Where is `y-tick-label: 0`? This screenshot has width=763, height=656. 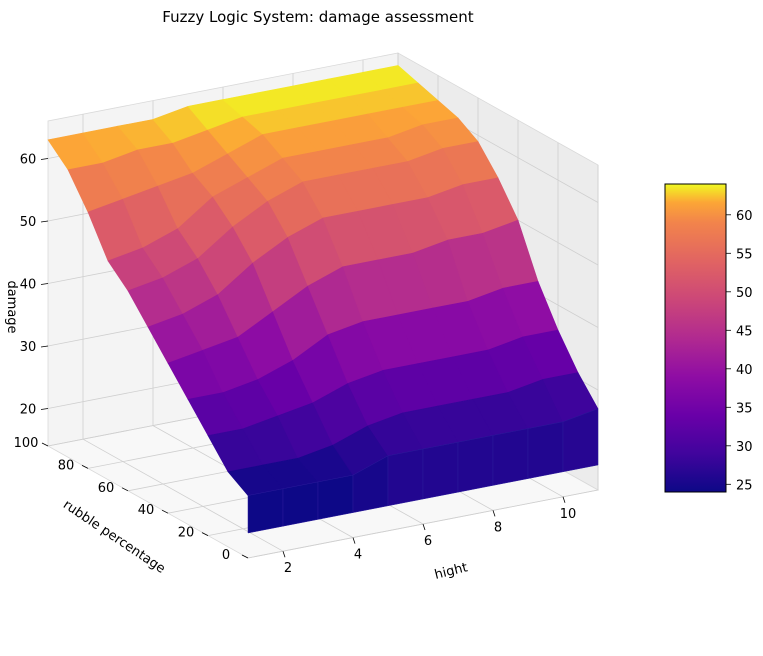
y-tick-label: 0 is located at coordinates (226, 555).